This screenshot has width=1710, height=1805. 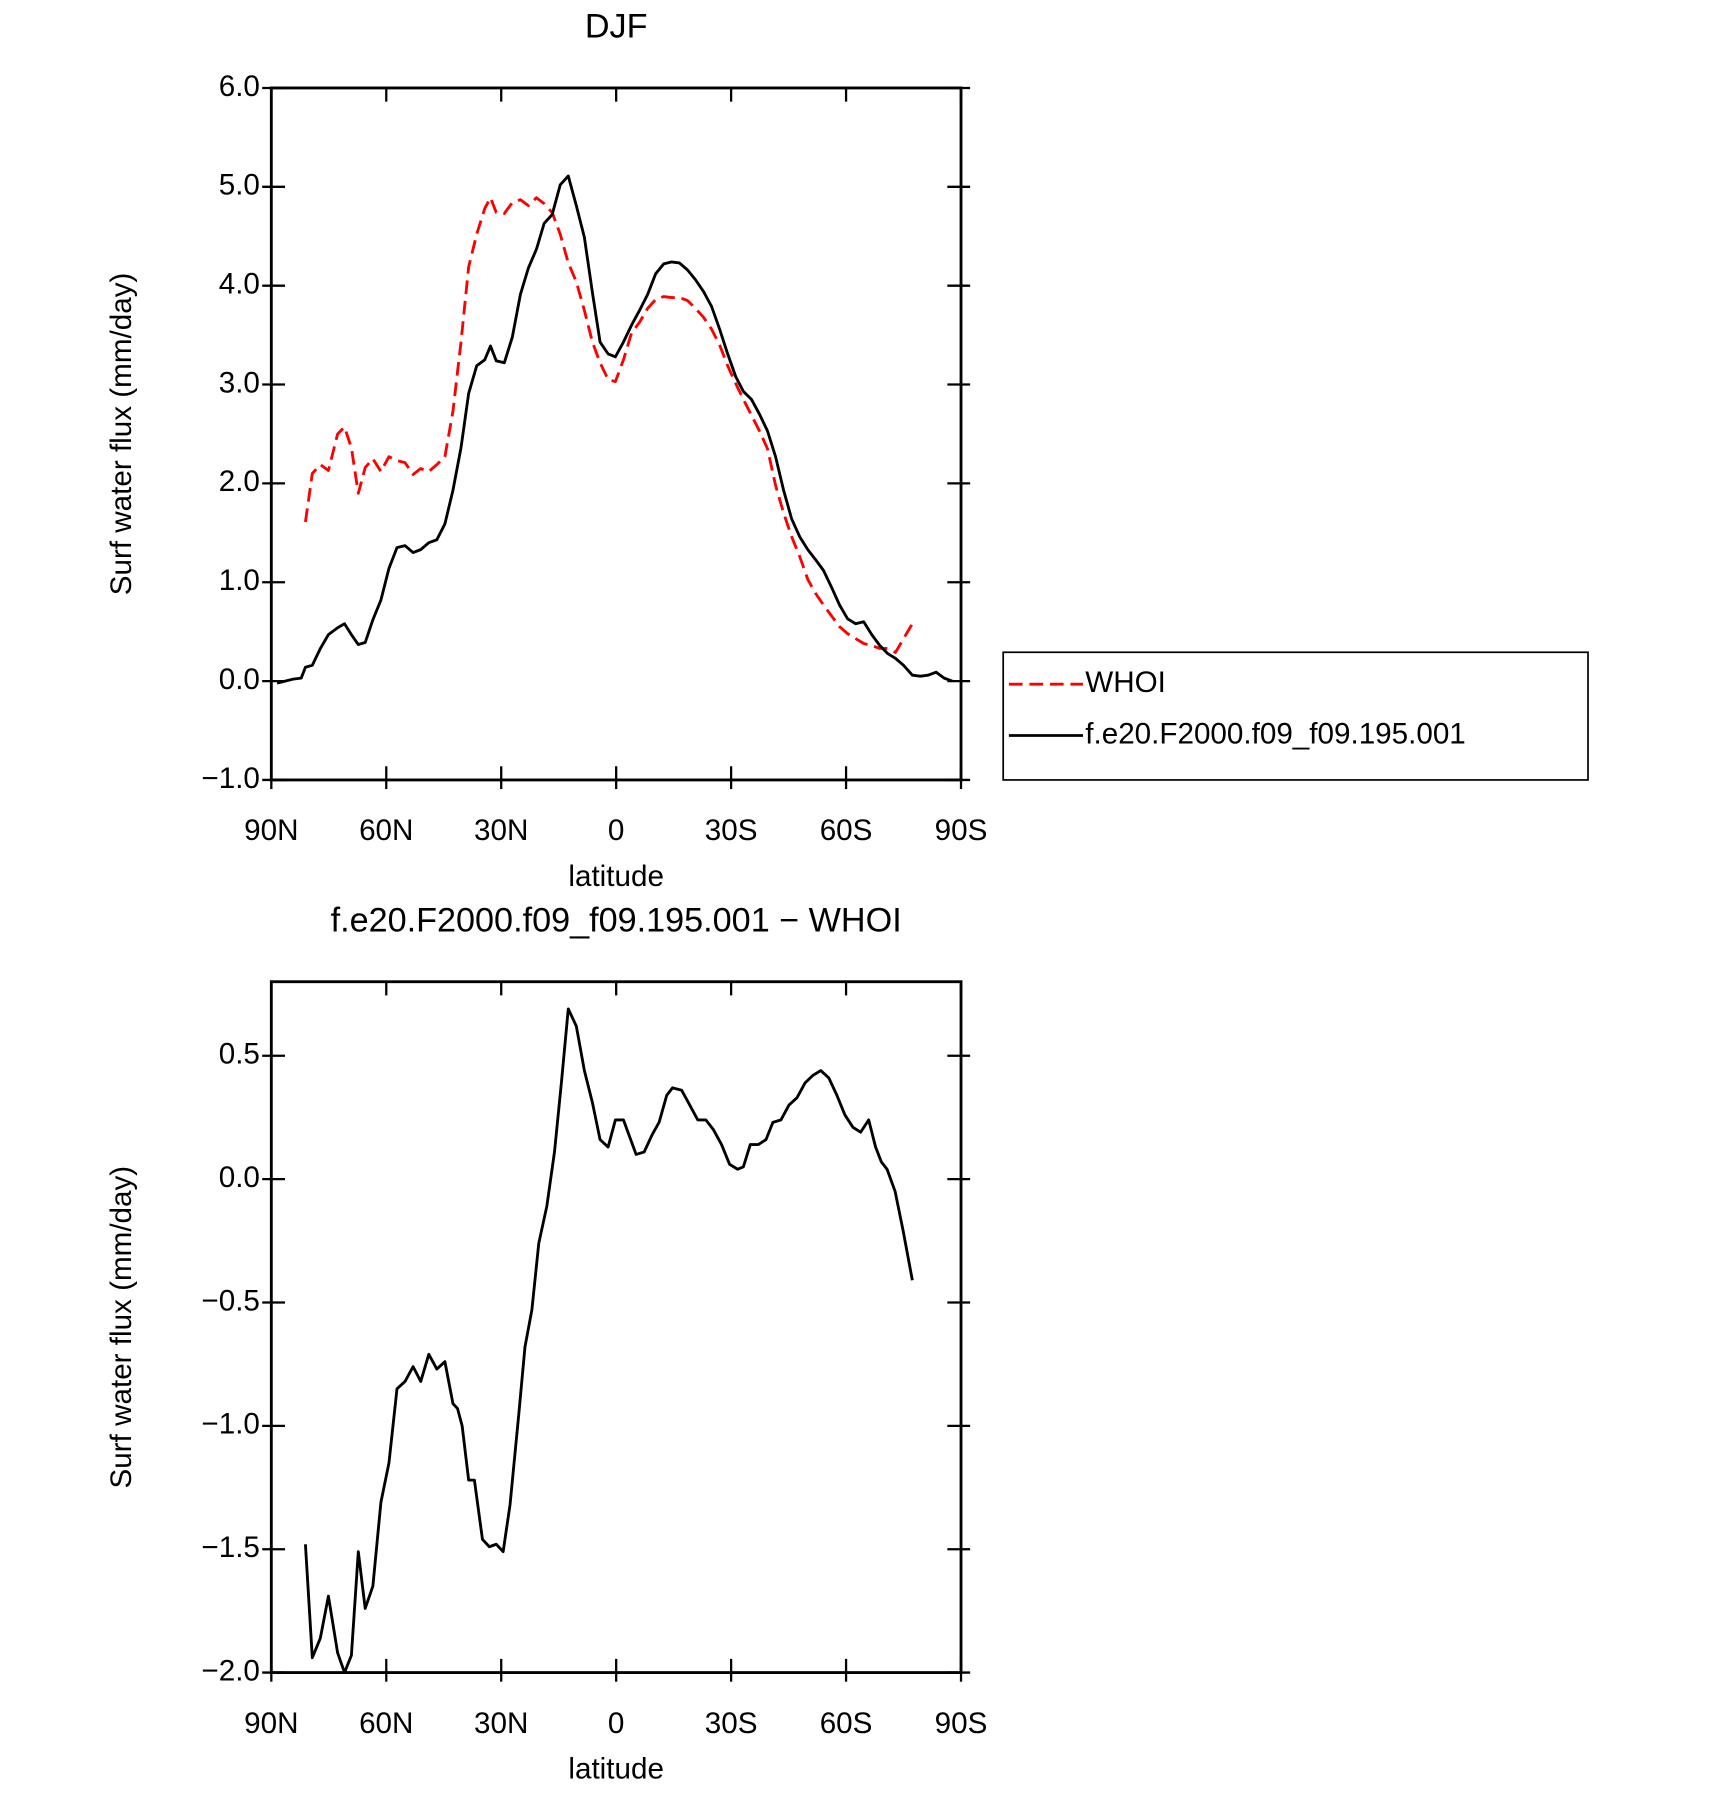 What do you see at coordinates (1275, 733) in the screenshot?
I see `legend-label: f.e20.F2000.f09_f09.195.001` at bounding box center [1275, 733].